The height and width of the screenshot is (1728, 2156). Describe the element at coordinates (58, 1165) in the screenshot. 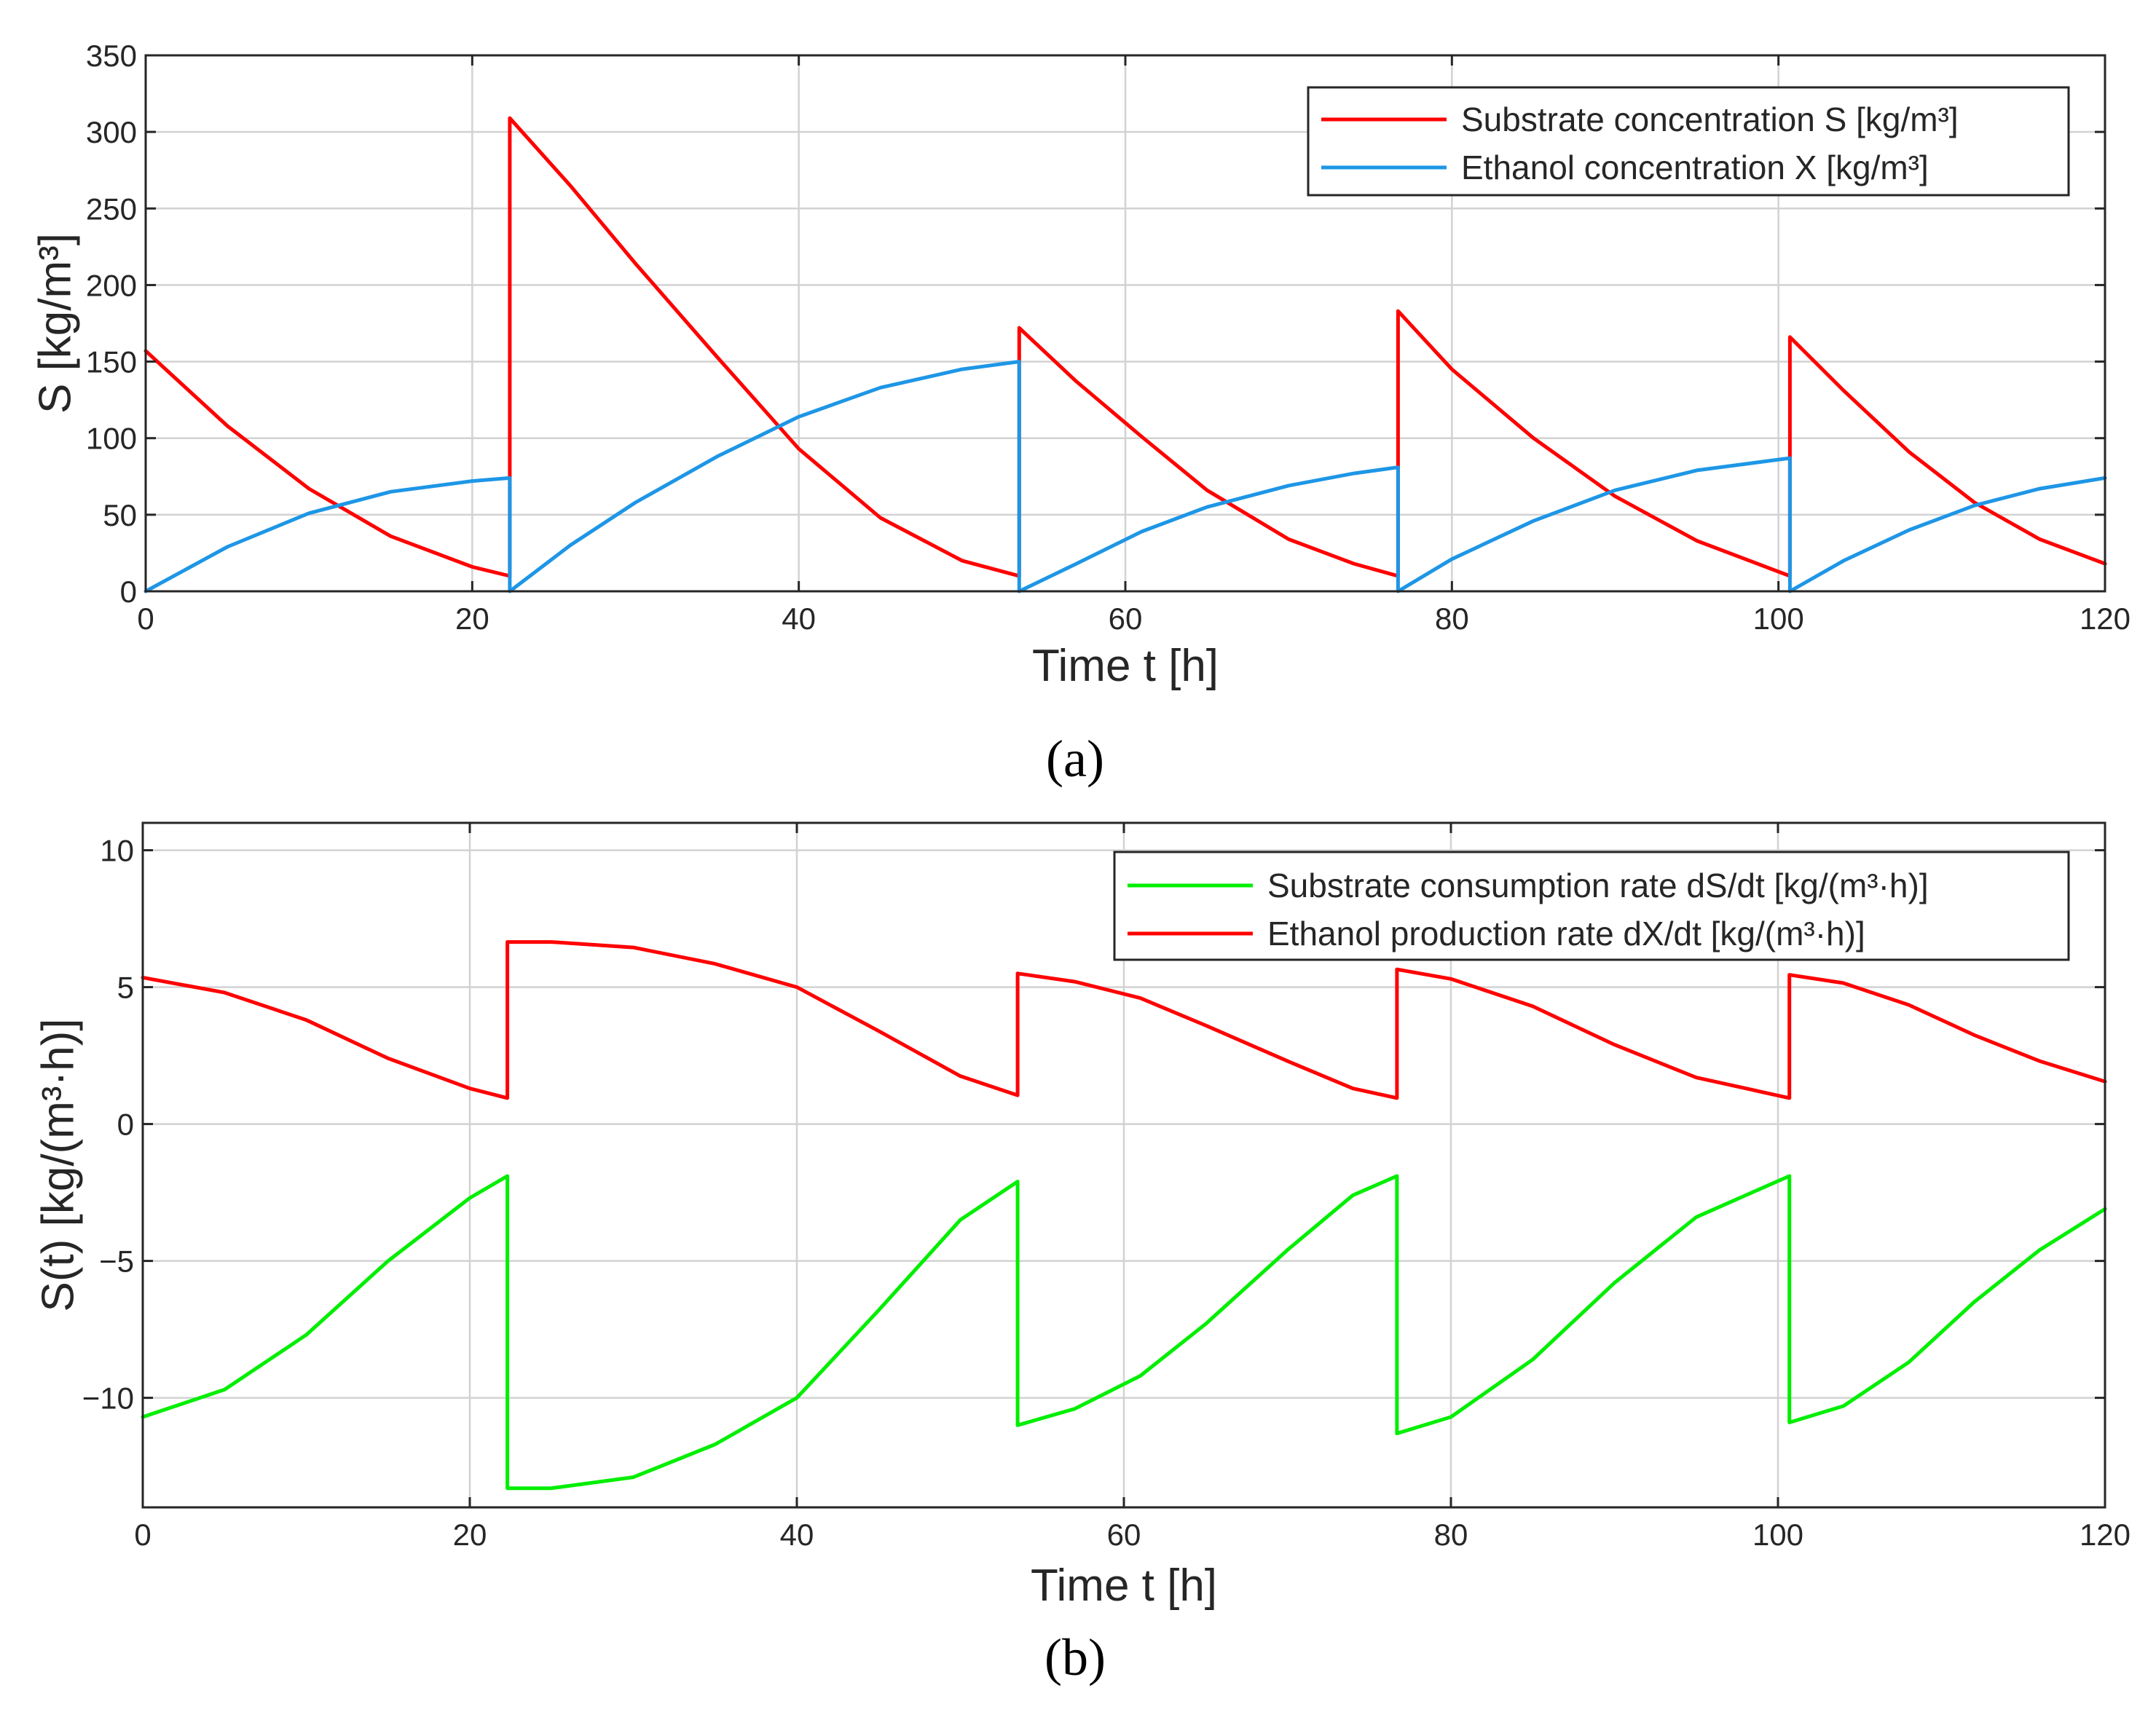

I see `panel-b-y-axis-title: S(t) [kg/(m³·h)]` at that location.